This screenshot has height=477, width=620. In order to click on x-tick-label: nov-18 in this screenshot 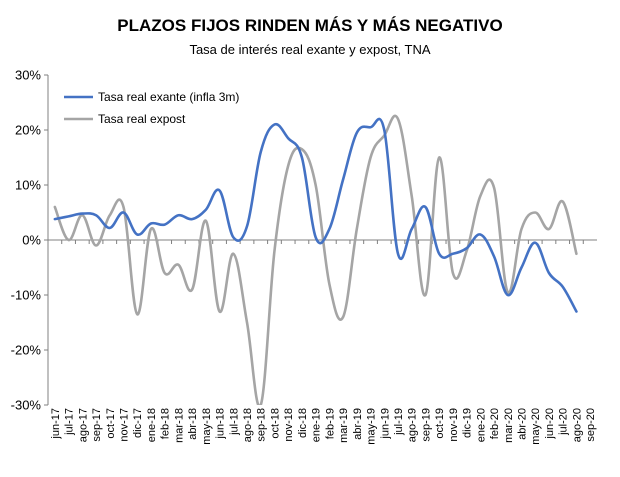, I will do `click(289, 425)`.